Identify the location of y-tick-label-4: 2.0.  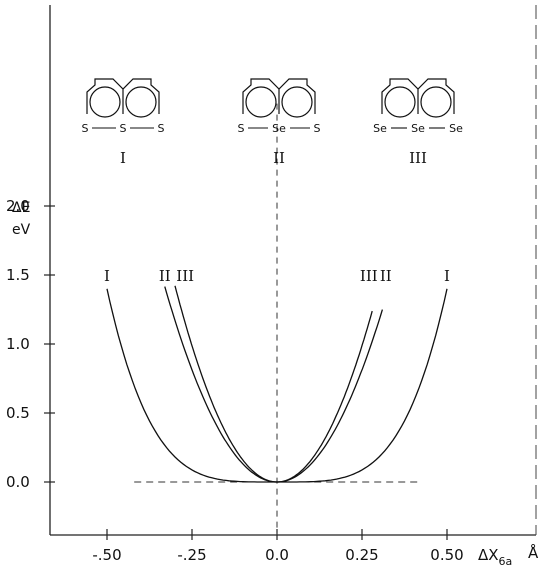
(18, 206).